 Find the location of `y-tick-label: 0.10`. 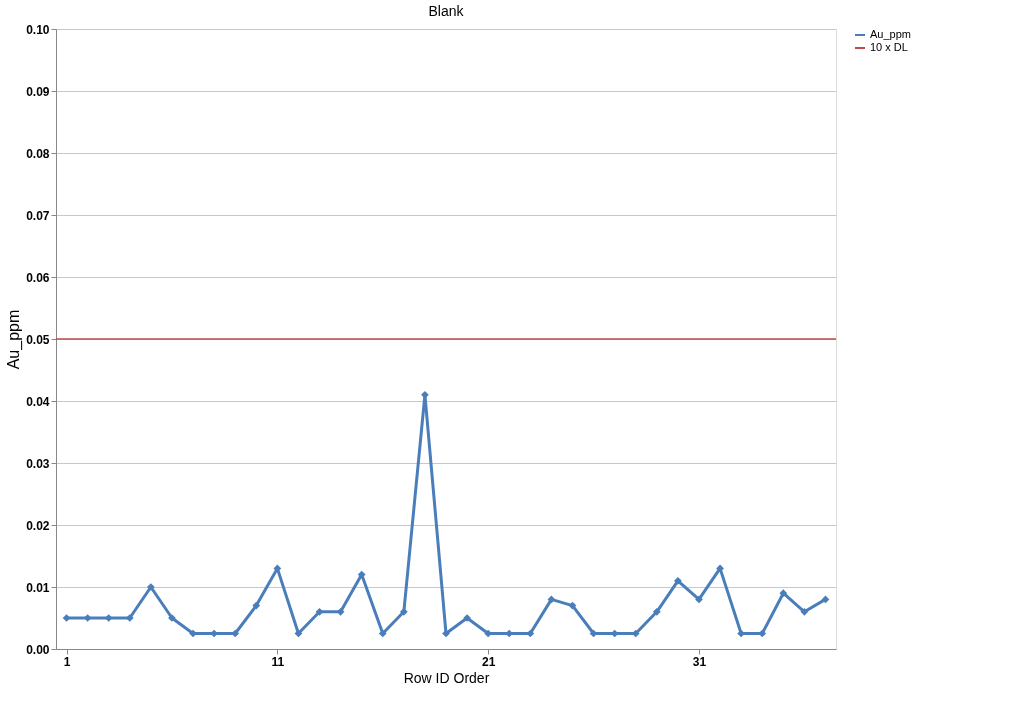

y-tick-label: 0.10 is located at coordinates (38, 29).